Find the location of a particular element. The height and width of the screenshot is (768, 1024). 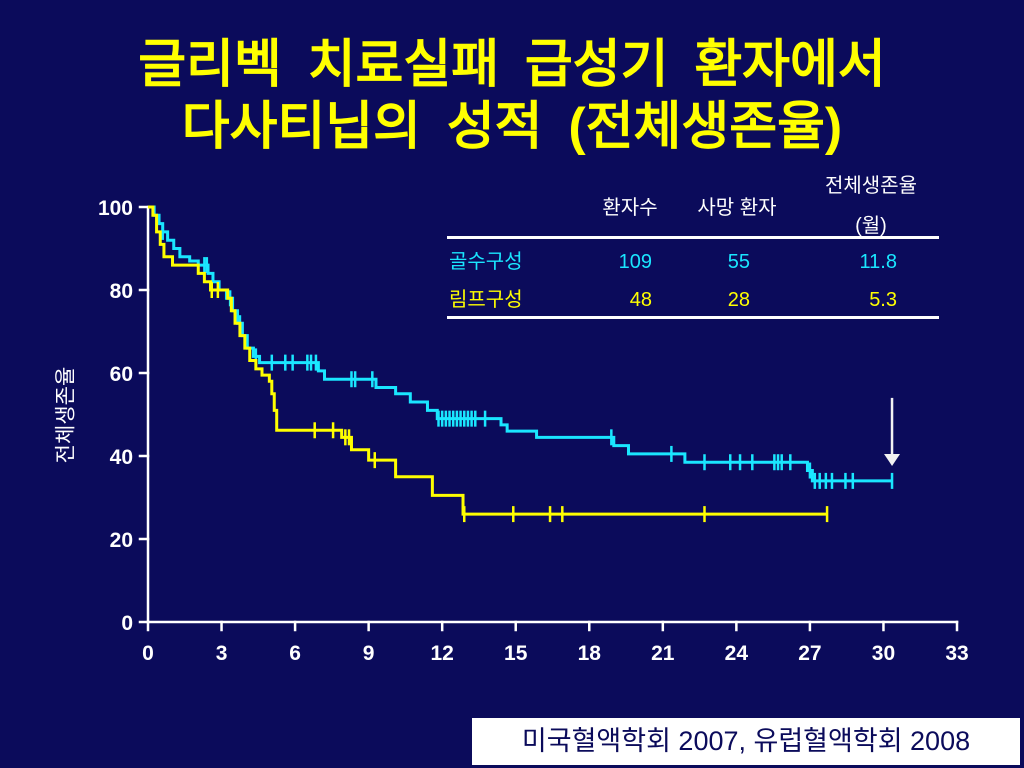

arrow-head is located at coordinates (892, 459).